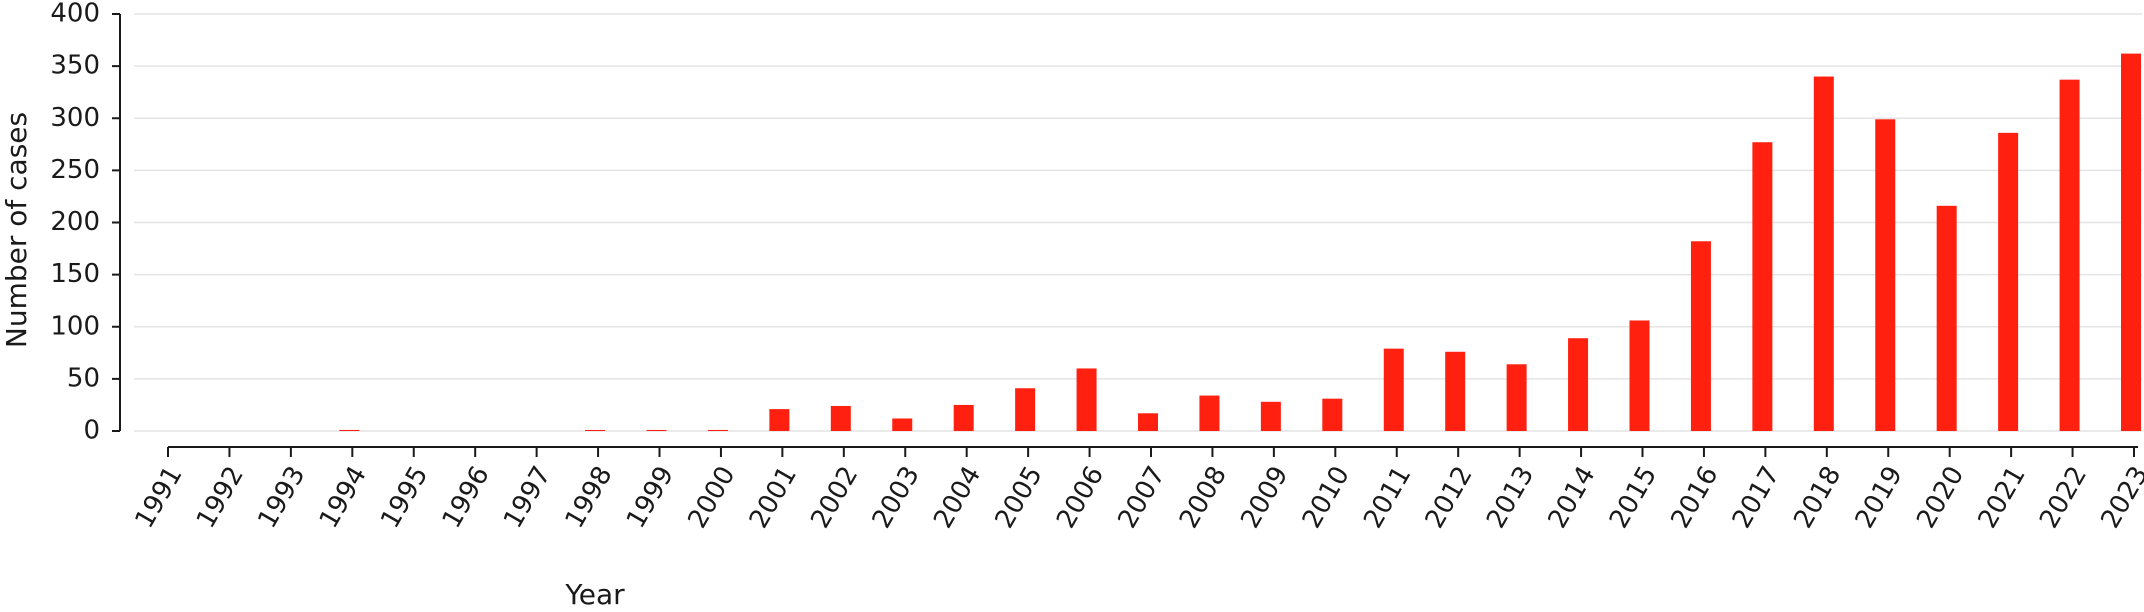 The width and height of the screenshot is (2144, 612). What do you see at coordinates (773, 497) in the screenshot?
I see `x-tick-label: 2001` at bounding box center [773, 497].